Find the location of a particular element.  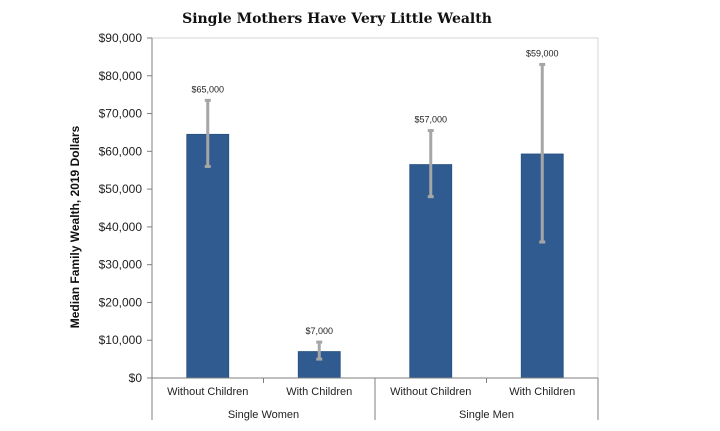

y-tick-label: $30,000 is located at coordinates (121, 265).